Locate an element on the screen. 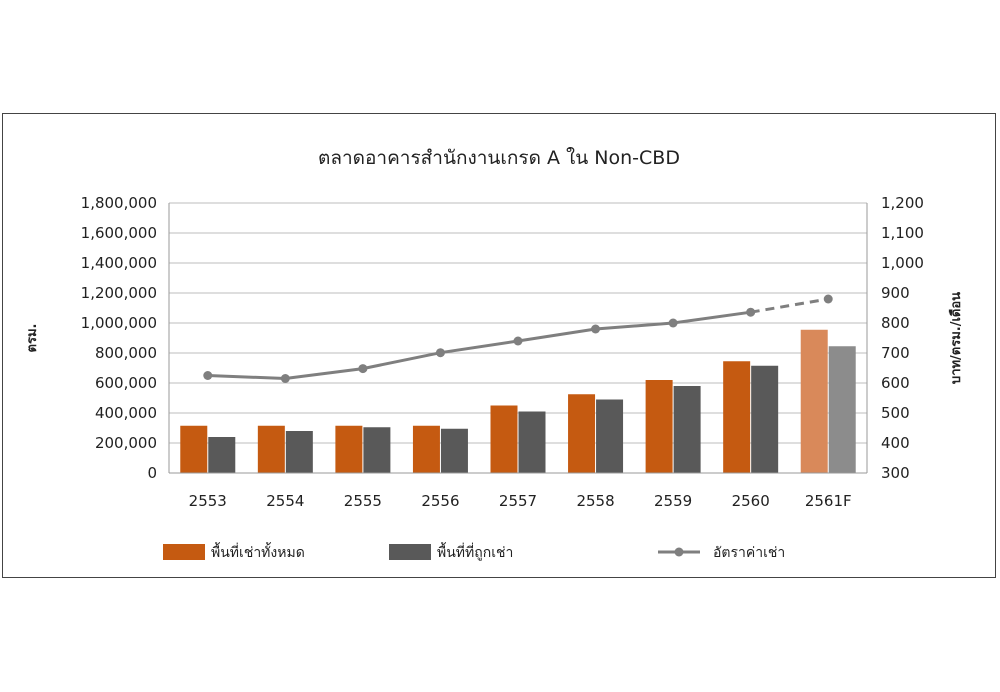 This screenshot has height=692, width=1000. y2-tick-label: 900 is located at coordinates (895, 293).